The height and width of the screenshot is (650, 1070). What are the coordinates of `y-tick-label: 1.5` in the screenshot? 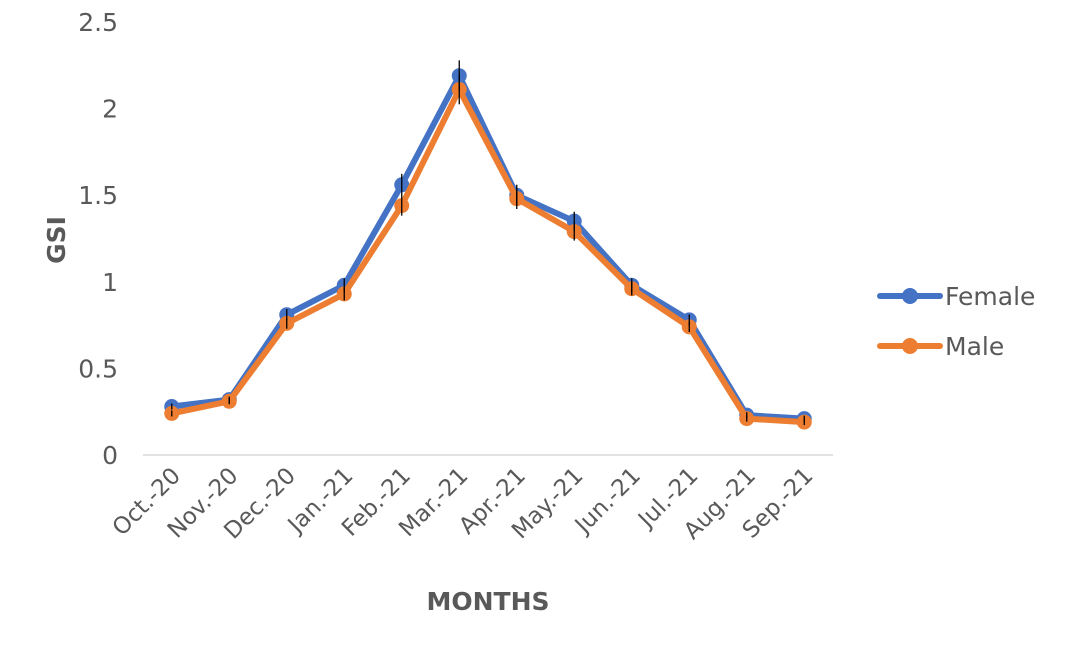 It's located at (98, 195).